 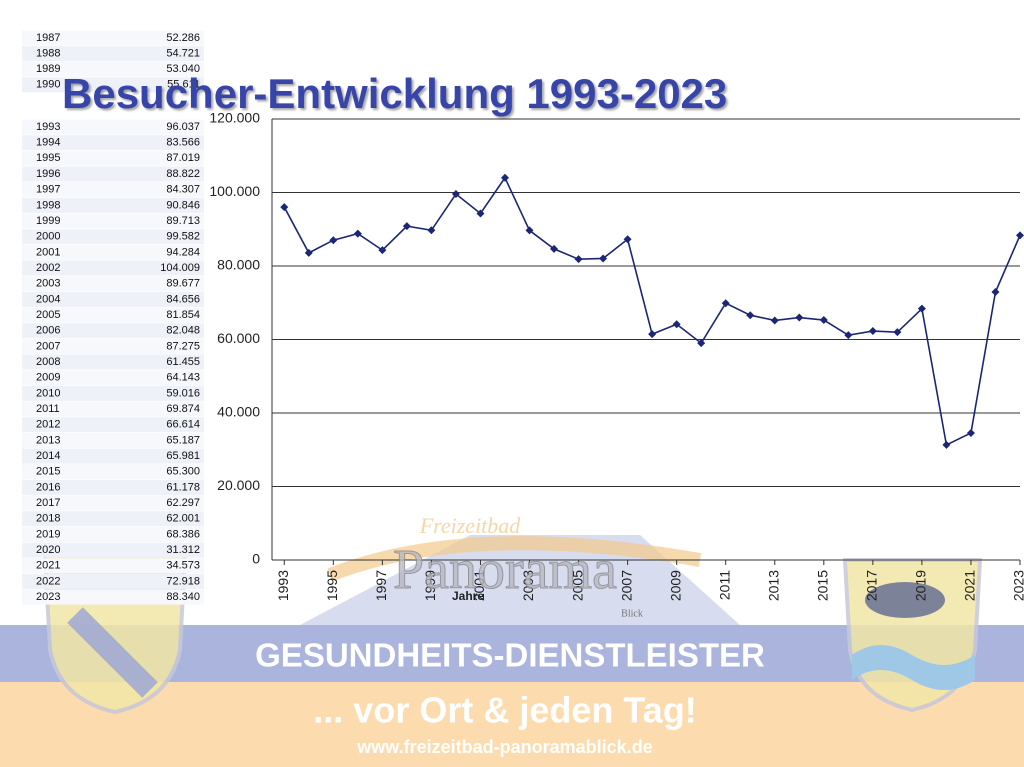 What do you see at coordinates (724, 585) in the screenshot?
I see `x-tick-label: 2011` at bounding box center [724, 585].